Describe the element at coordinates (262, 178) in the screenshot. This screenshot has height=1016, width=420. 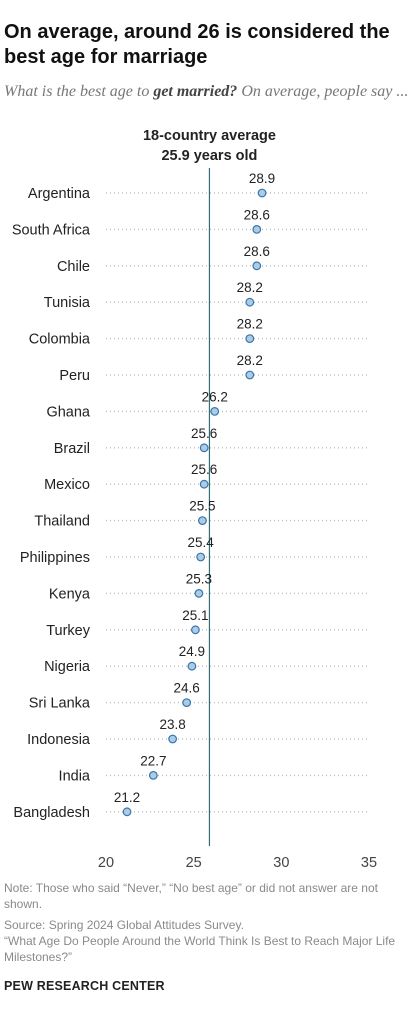
I see `value-label: 28.9` at that location.